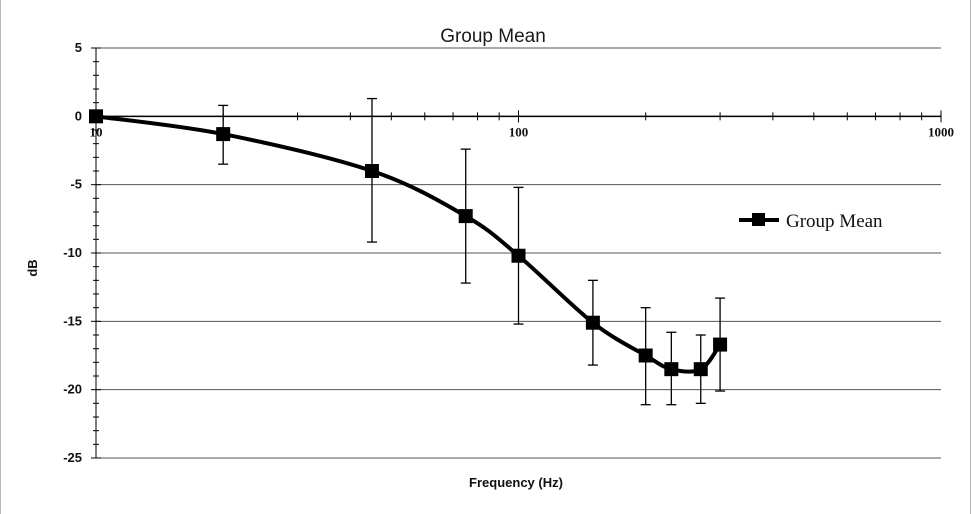 This screenshot has width=971, height=514. I want to click on y-axis-label: dB, so click(32, 267).